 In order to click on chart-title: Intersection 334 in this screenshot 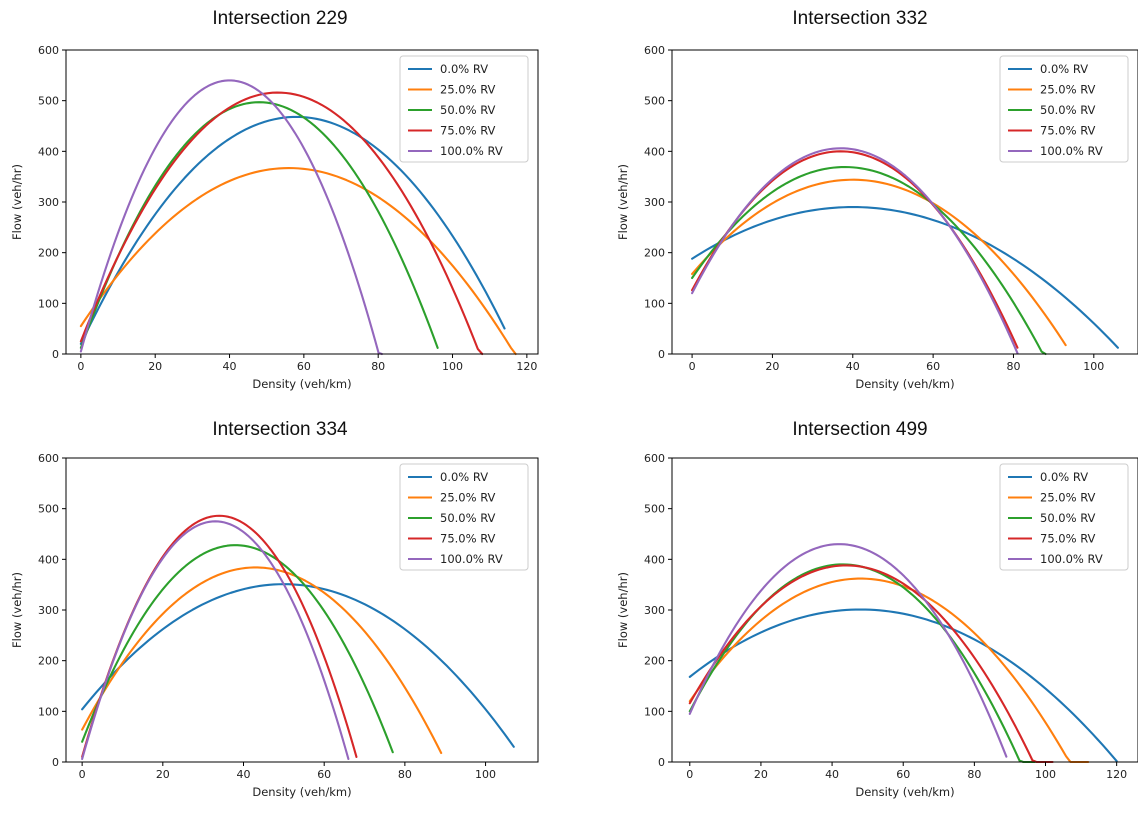, I will do `click(280, 429)`.